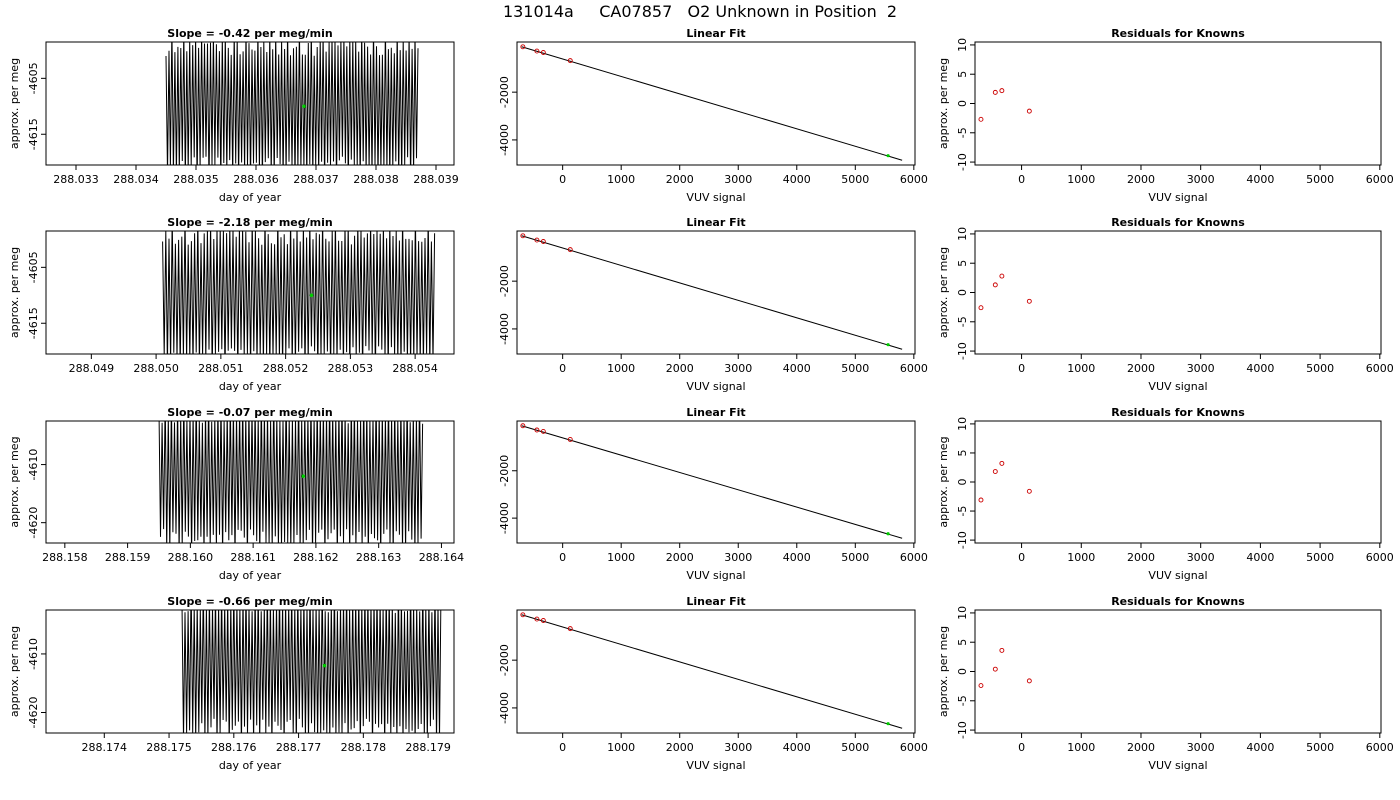  I want to click on x-tick-label: 288.053, so click(351, 368).